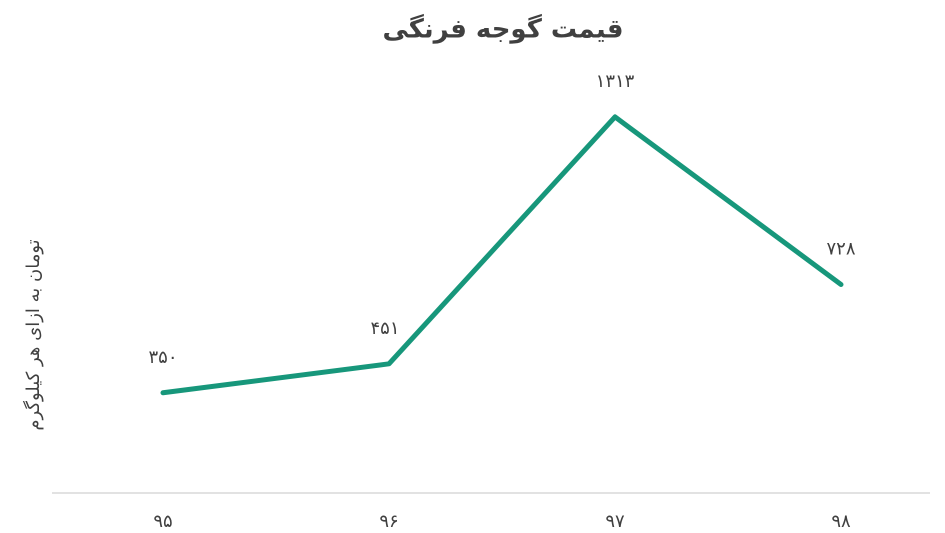 Image resolution: width=945 pixels, height=533 pixels. Describe the element at coordinates (162, 521) in the screenshot. I see `x-tick-label: ۹۵` at that location.